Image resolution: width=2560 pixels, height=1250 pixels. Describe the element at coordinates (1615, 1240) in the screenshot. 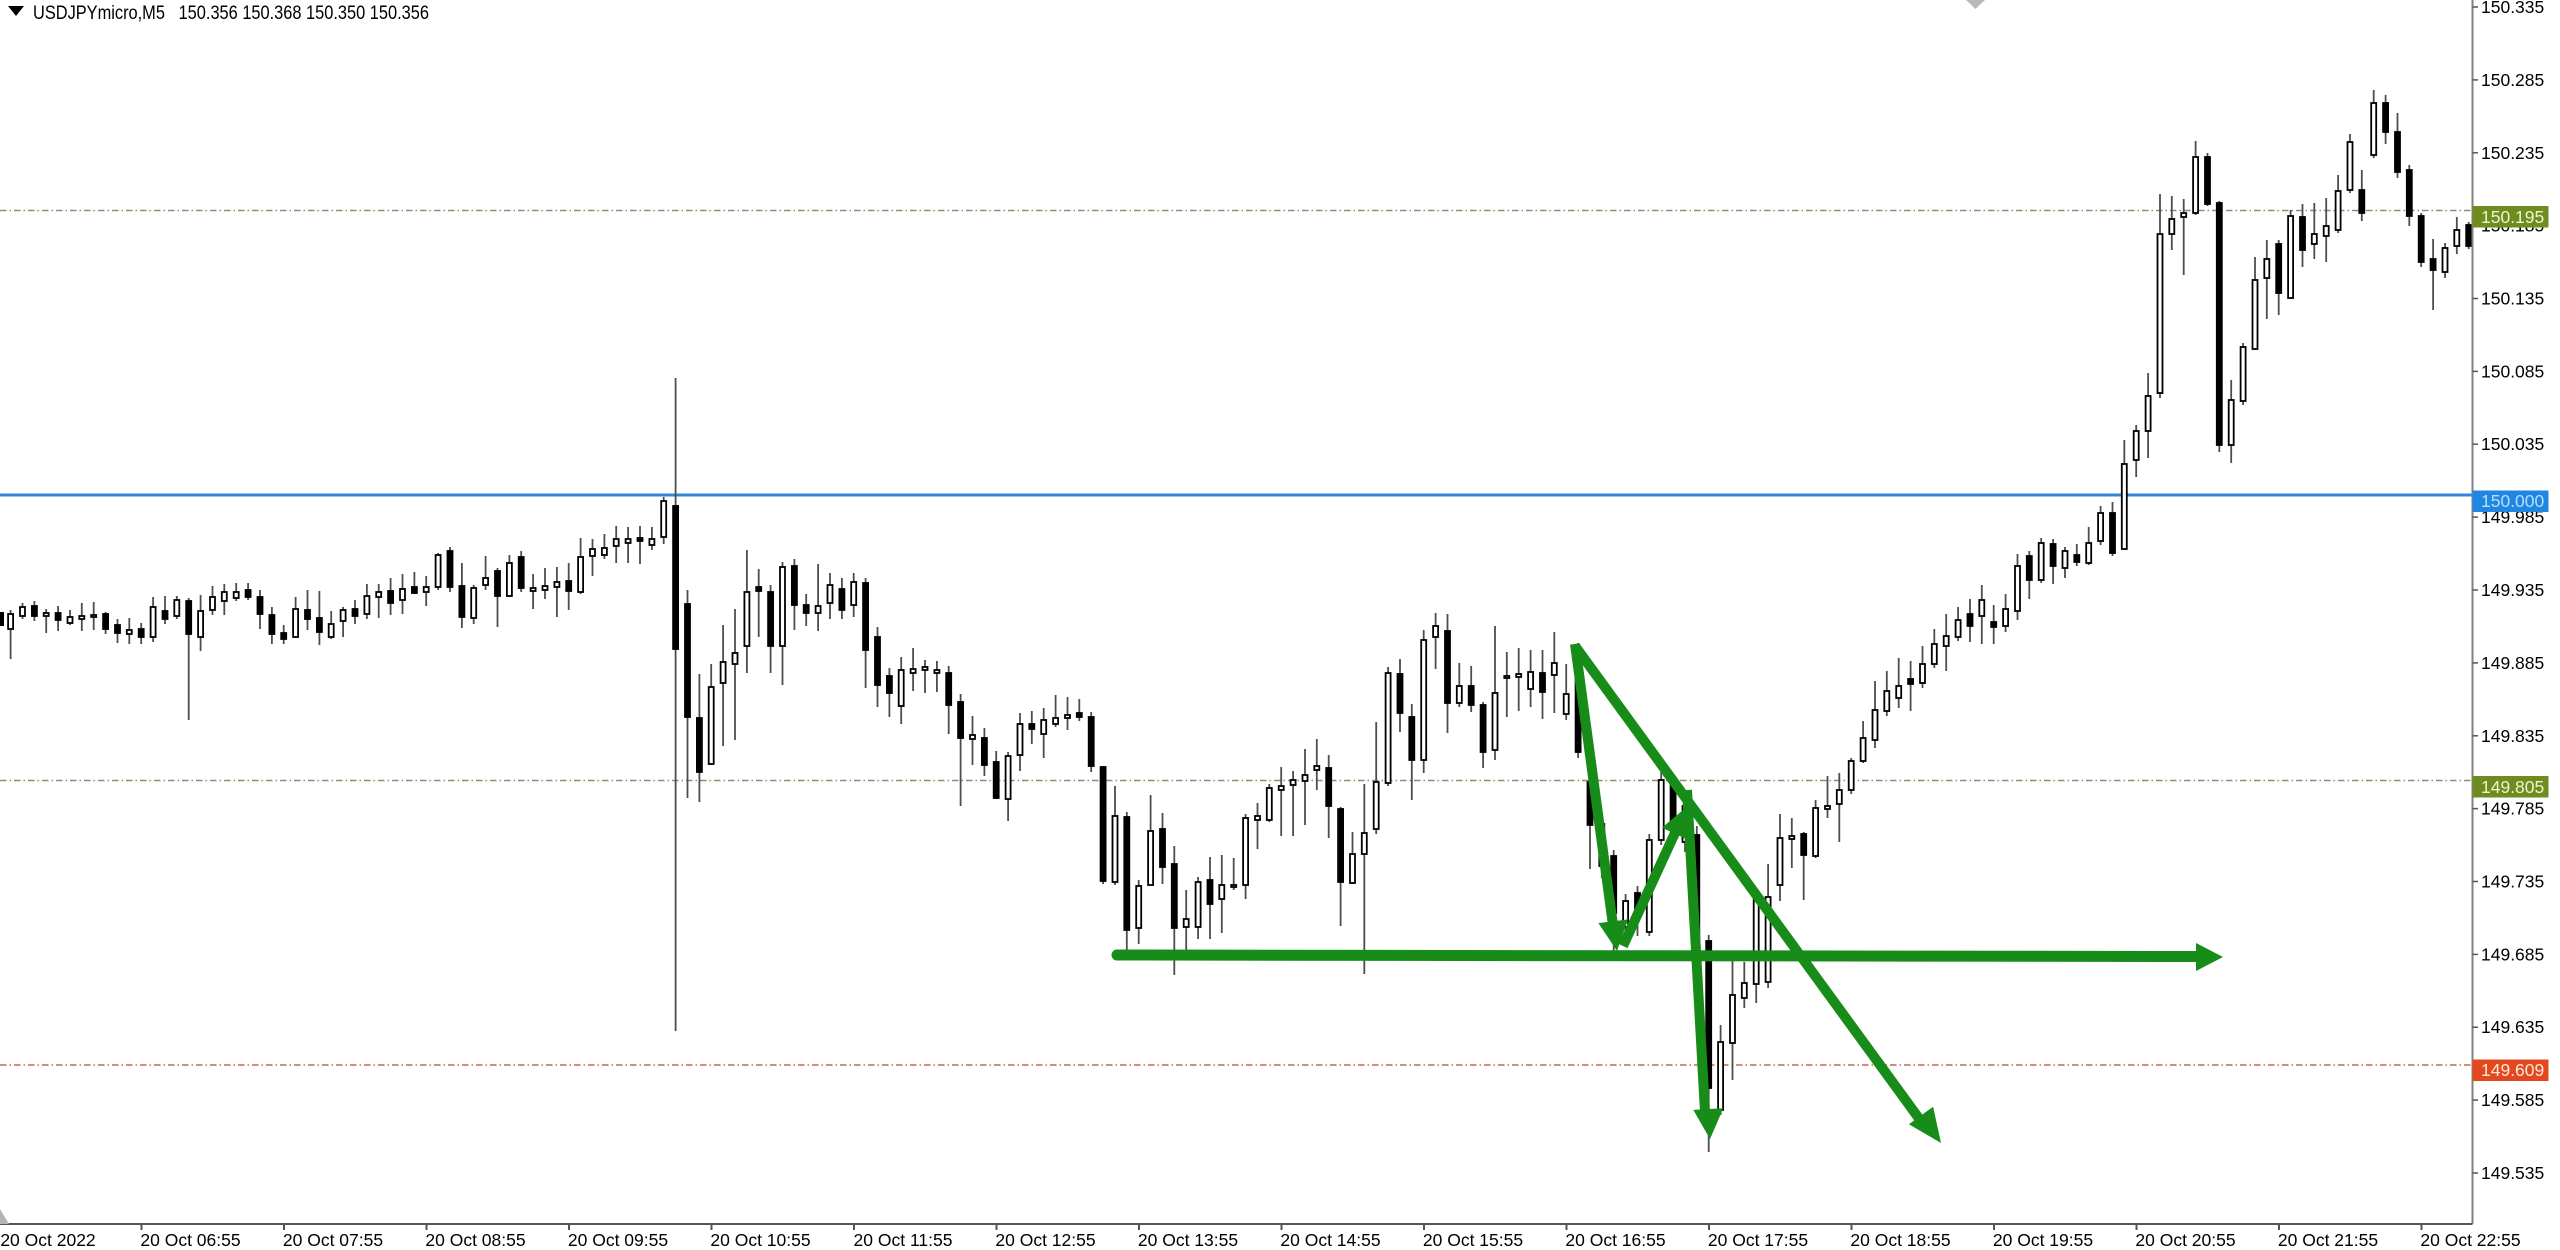

I see `svg-text: 20 Oct 16:55` at that location.